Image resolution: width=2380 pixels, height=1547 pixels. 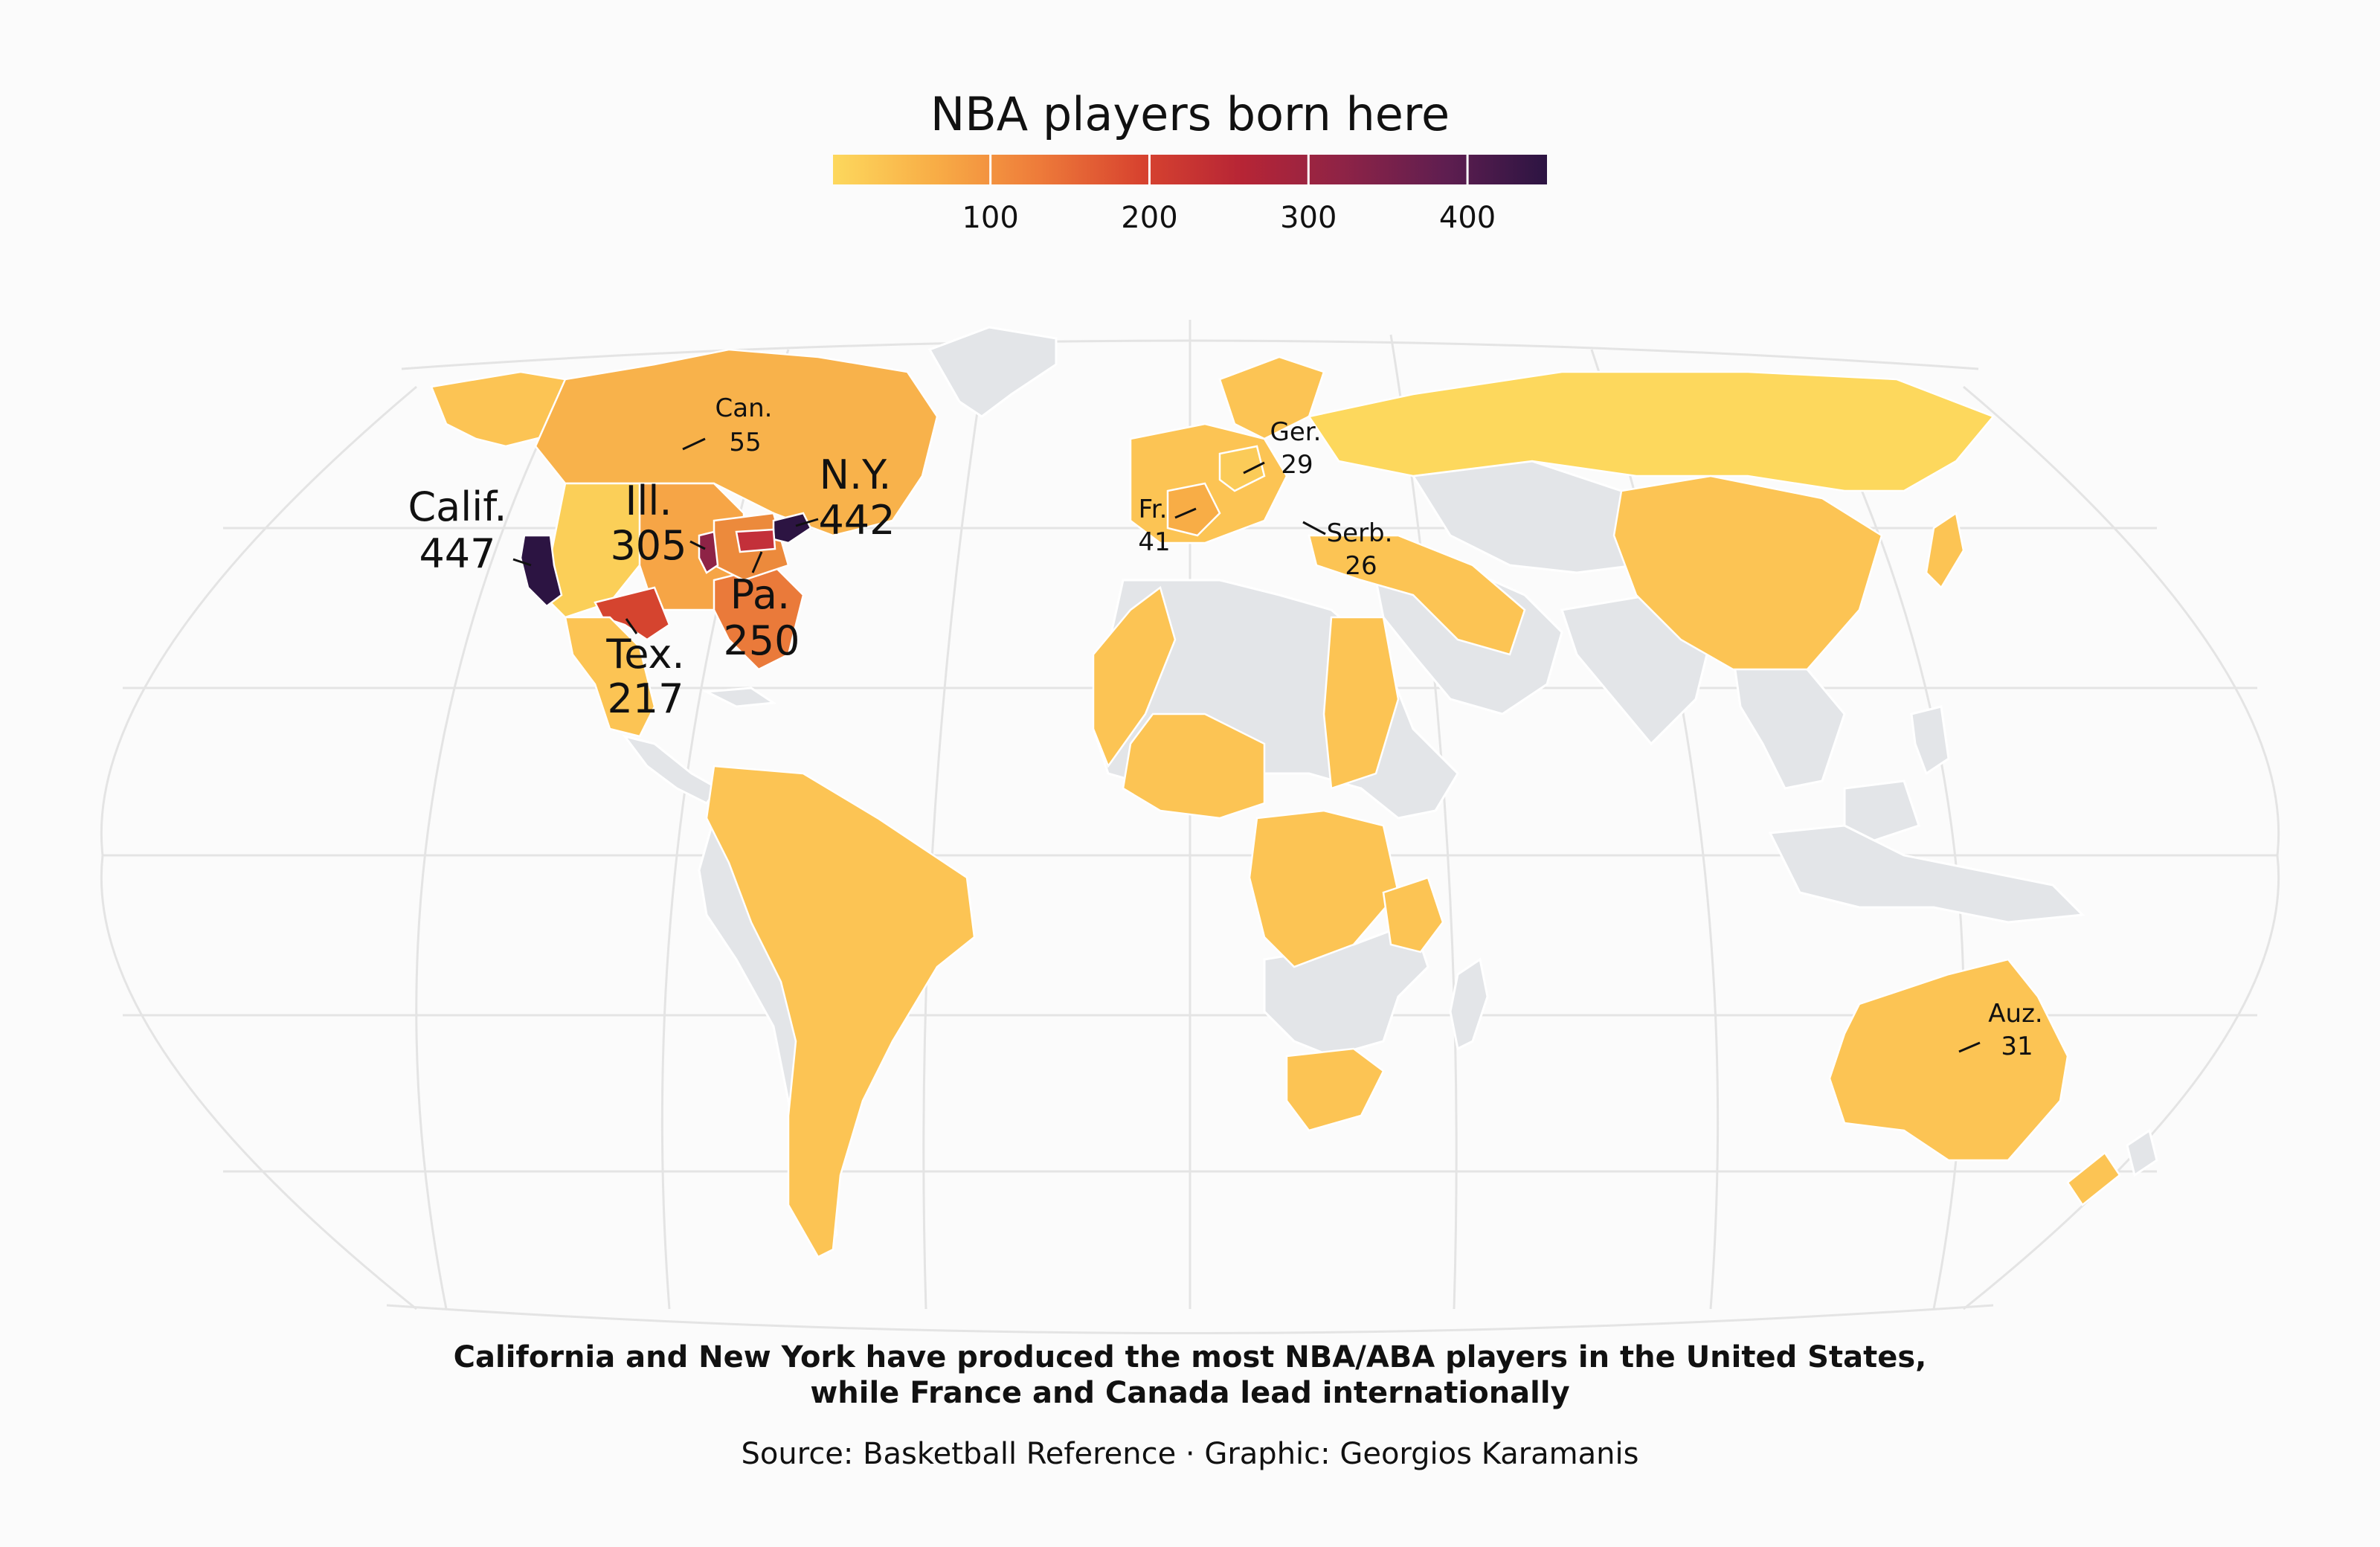 I want to click on legend-color-bar, so click(x=1190, y=170).